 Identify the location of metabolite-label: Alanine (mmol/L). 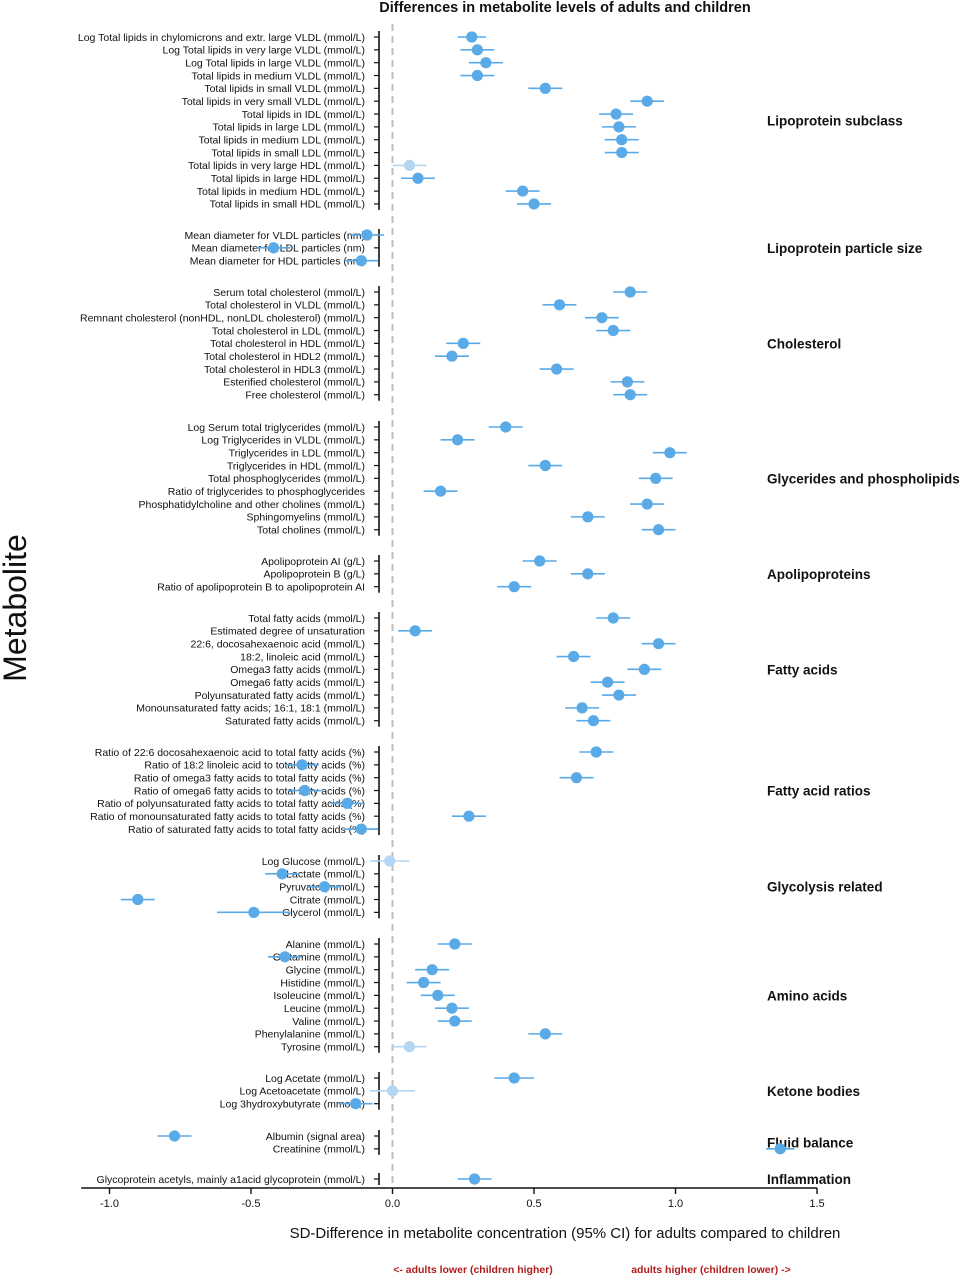
(325, 945).